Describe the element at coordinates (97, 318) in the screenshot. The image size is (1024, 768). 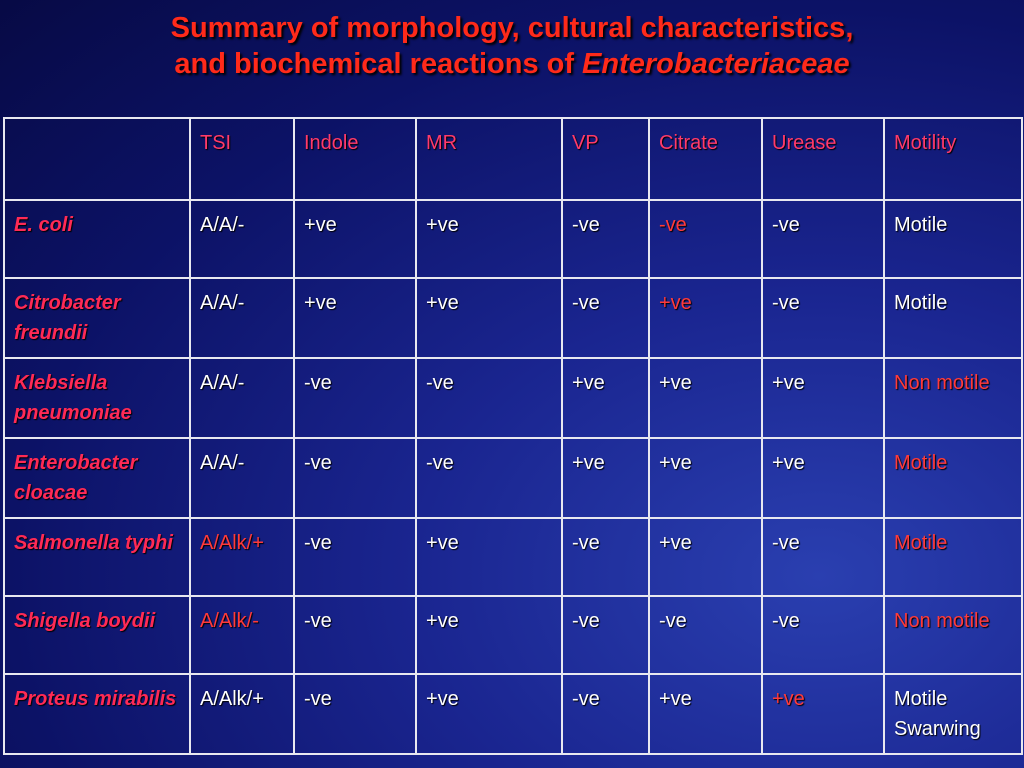
I see `organism-cell: Citrobacter freundii` at that location.